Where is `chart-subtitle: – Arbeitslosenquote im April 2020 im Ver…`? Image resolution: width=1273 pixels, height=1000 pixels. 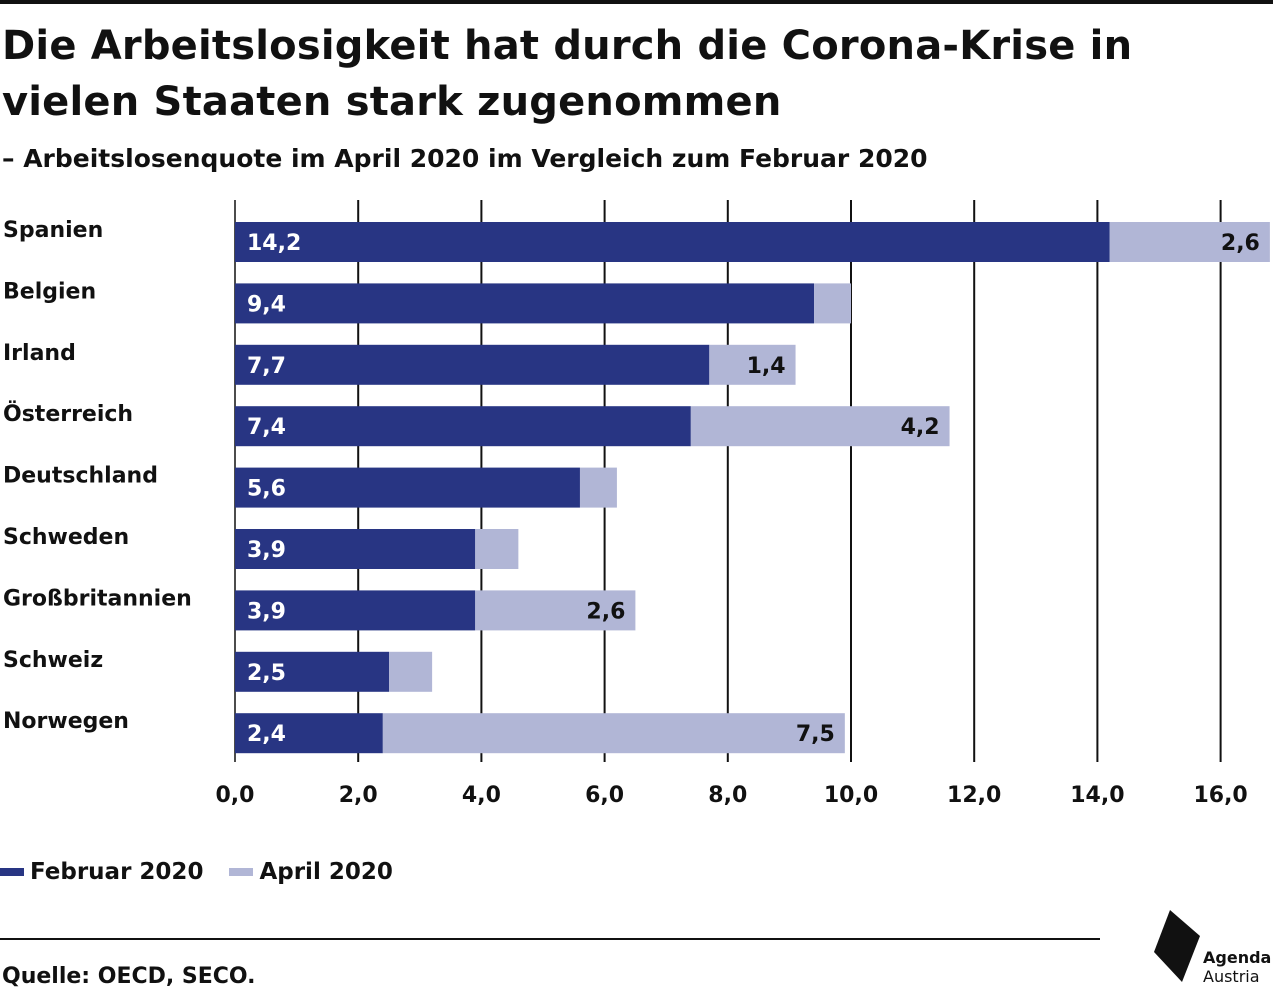
chart-subtitle: – Arbeitslosenquote im April 2020 im Ver… is located at coordinates (465, 158).